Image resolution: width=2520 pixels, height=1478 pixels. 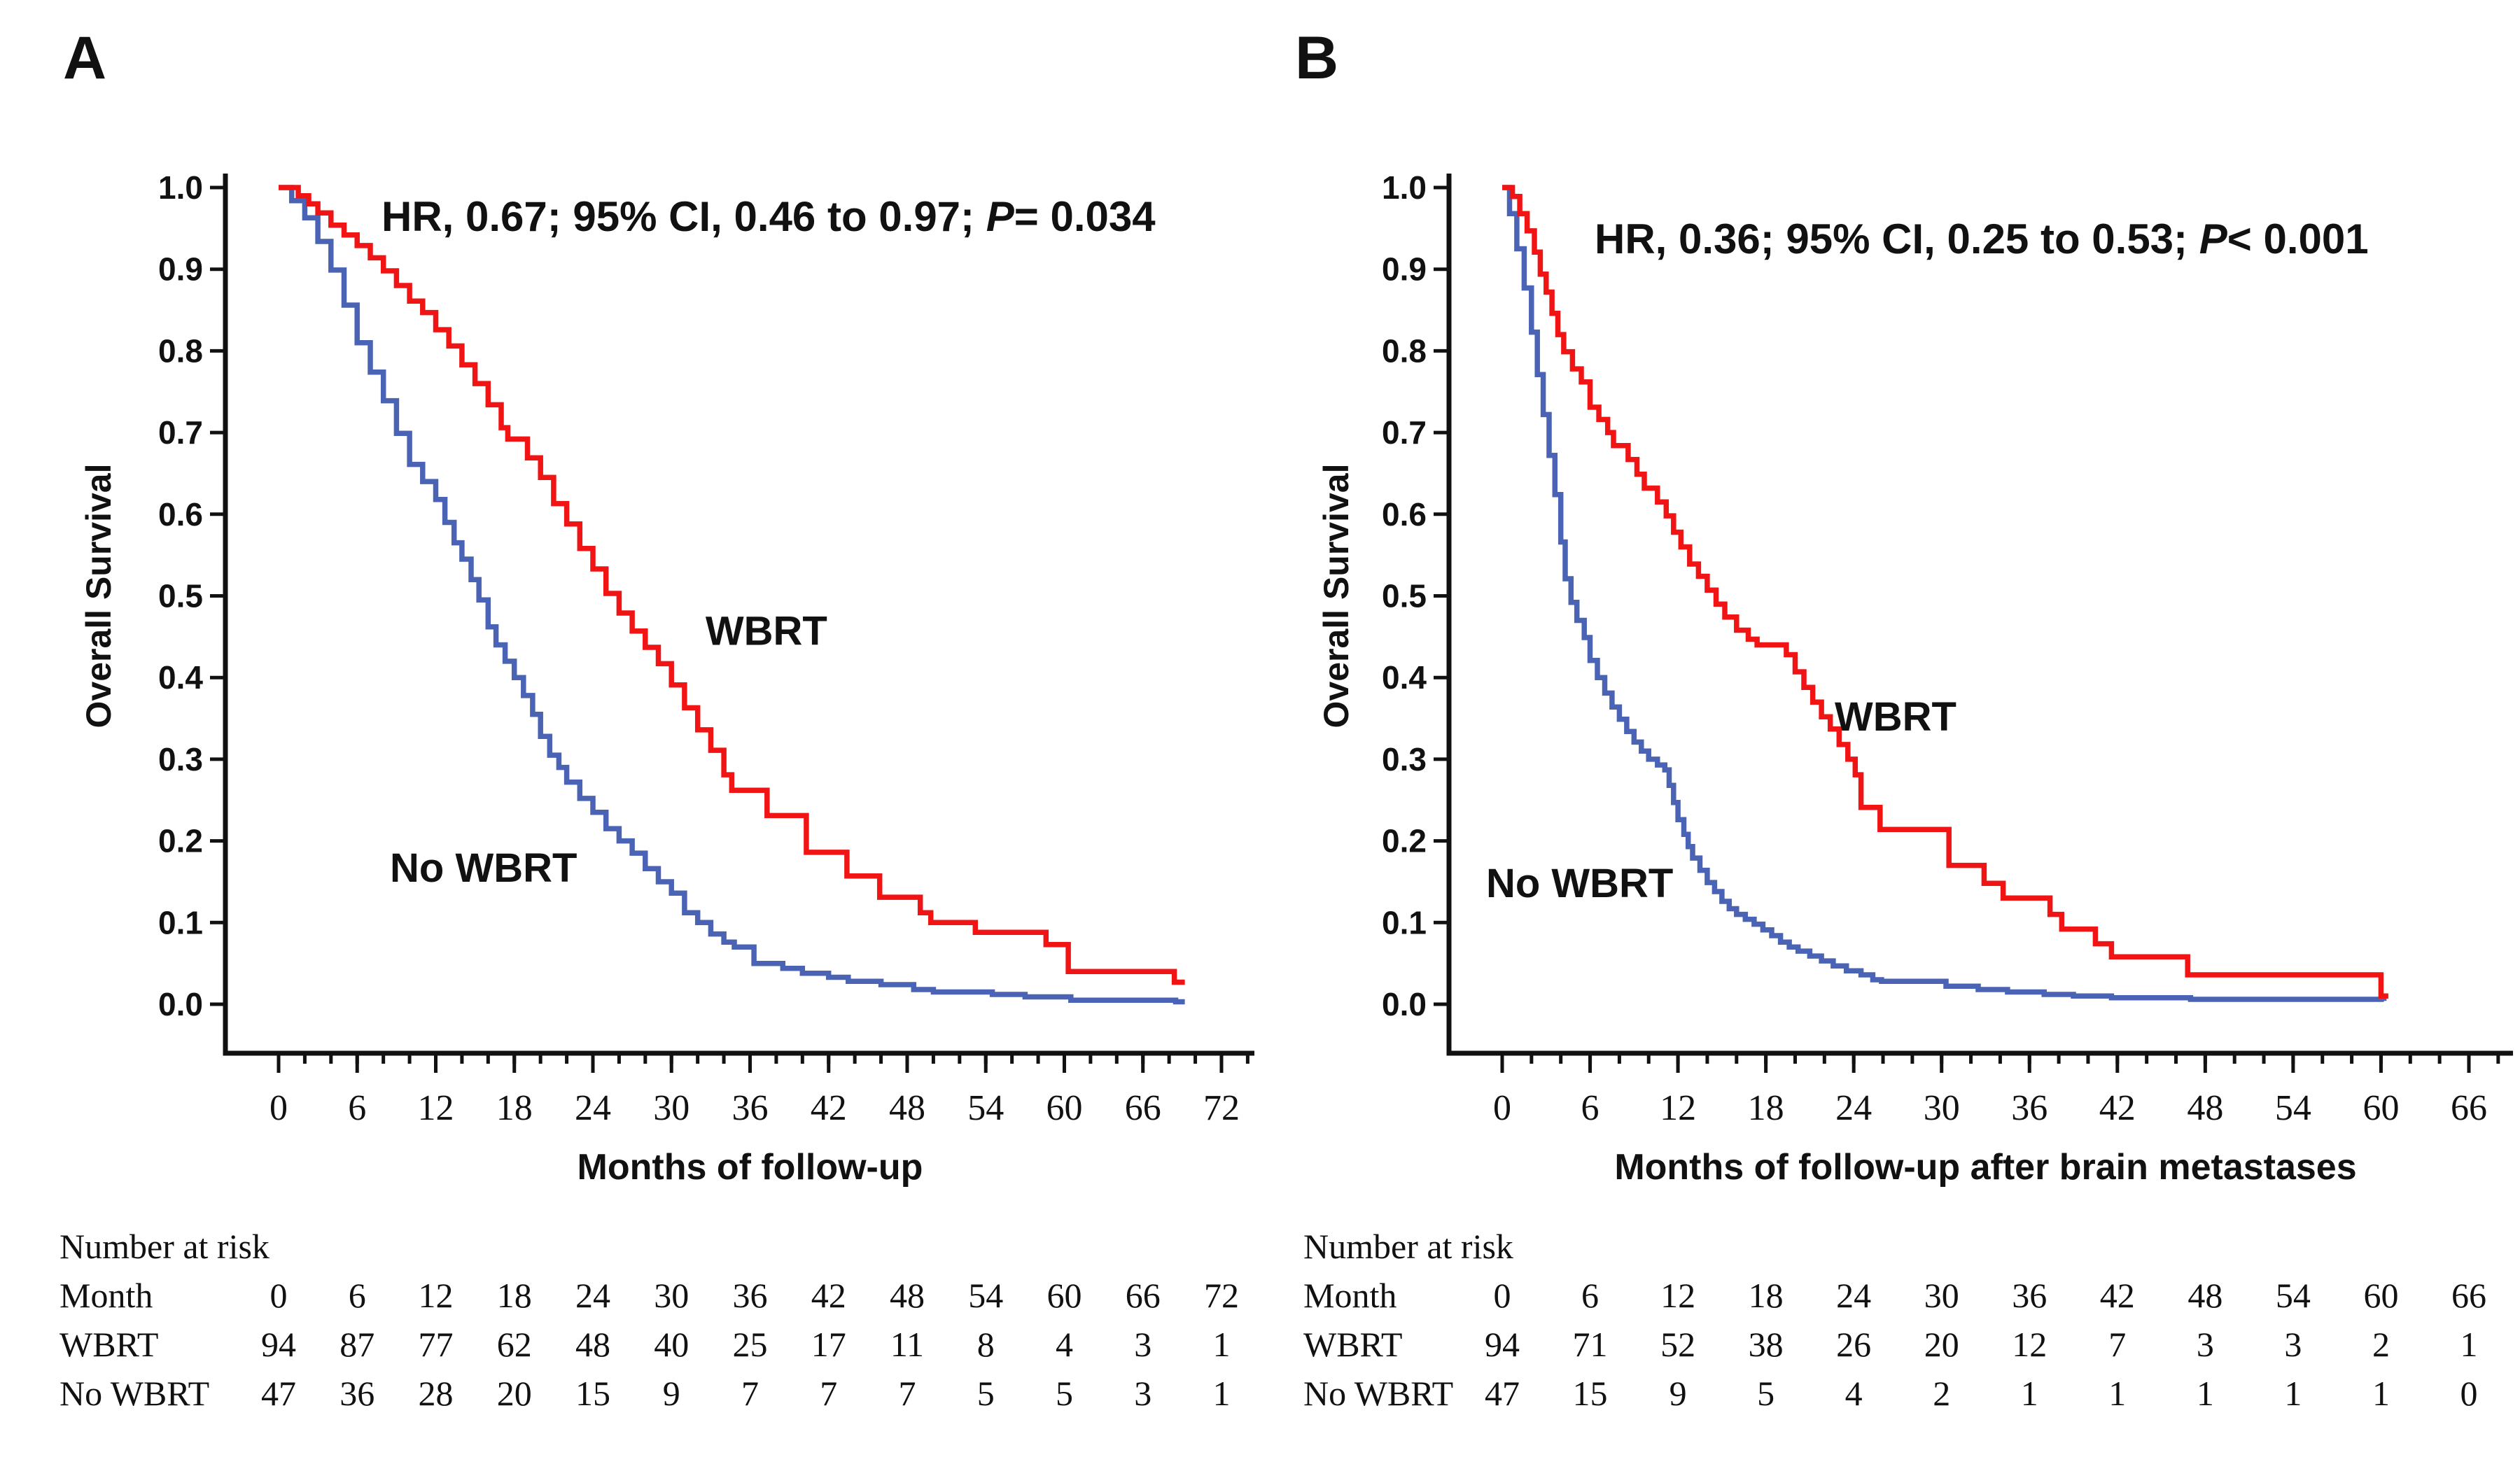 What do you see at coordinates (1404, 759) in the screenshot?
I see `y-tick-label: 0.3` at bounding box center [1404, 759].